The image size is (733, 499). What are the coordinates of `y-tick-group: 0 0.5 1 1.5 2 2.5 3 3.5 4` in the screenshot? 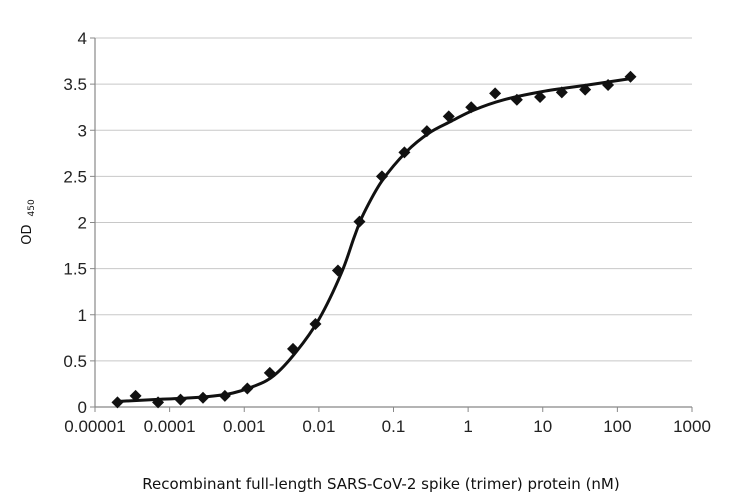 It's located at (79, 223).